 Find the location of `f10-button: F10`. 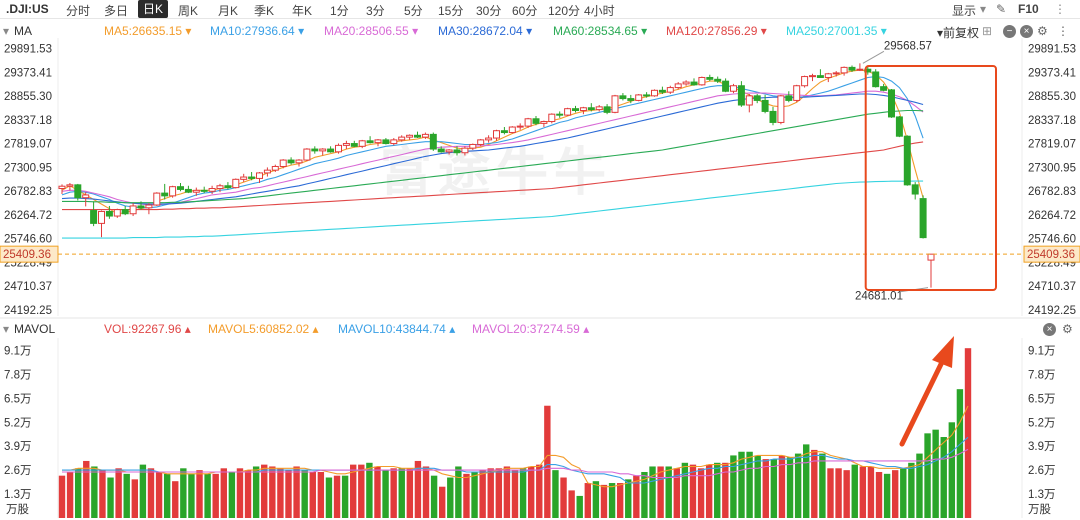

f10-button: F10 is located at coordinates (1028, 9).